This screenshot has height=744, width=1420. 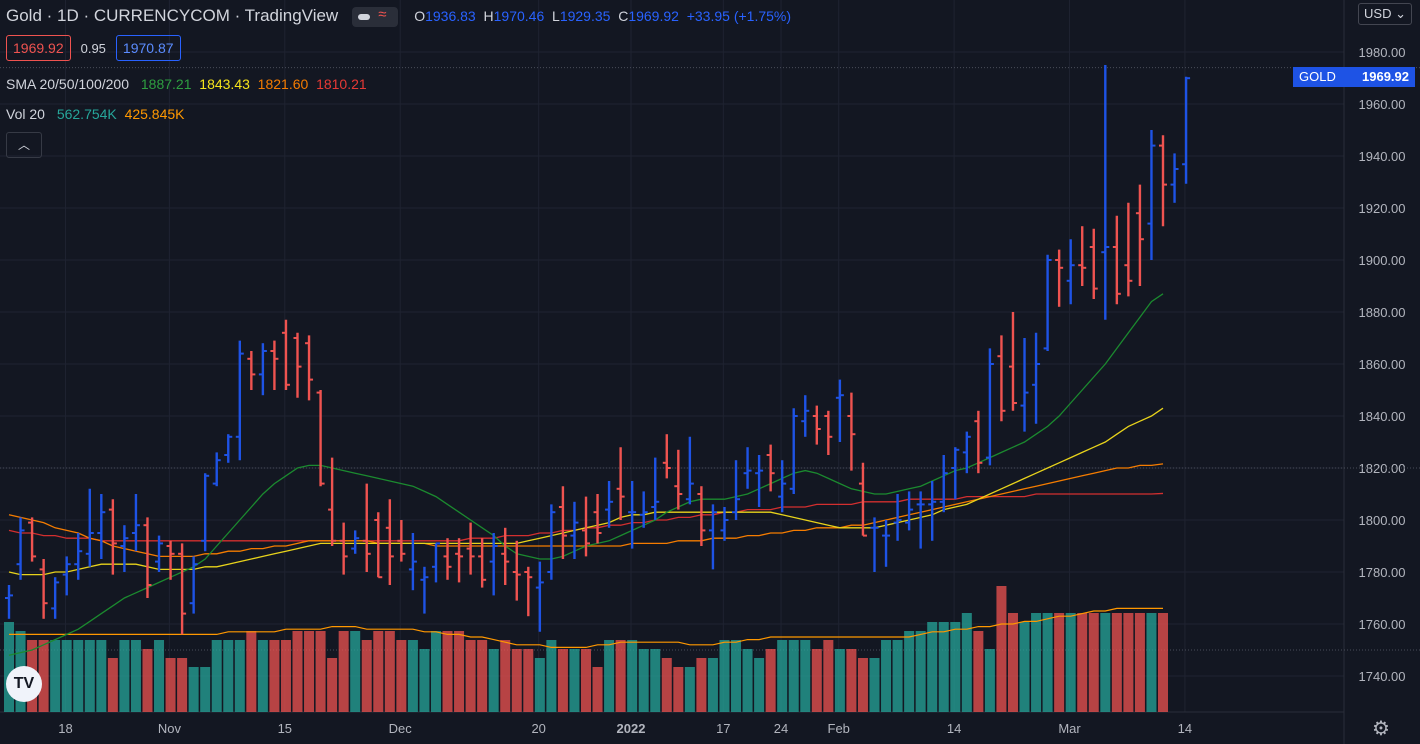 I want to click on y-tick-label: 1860.00, so click(x=1382, y=364).